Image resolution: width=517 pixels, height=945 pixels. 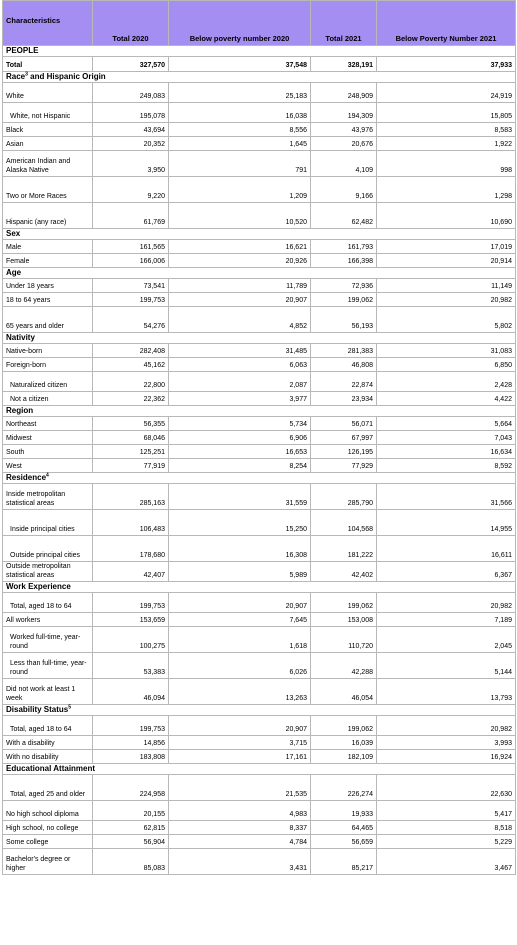 What do you see at coordinates (47, 285) in the screenshot?
I see `row-label: Under 18 years` at bounding box center [47, 285].